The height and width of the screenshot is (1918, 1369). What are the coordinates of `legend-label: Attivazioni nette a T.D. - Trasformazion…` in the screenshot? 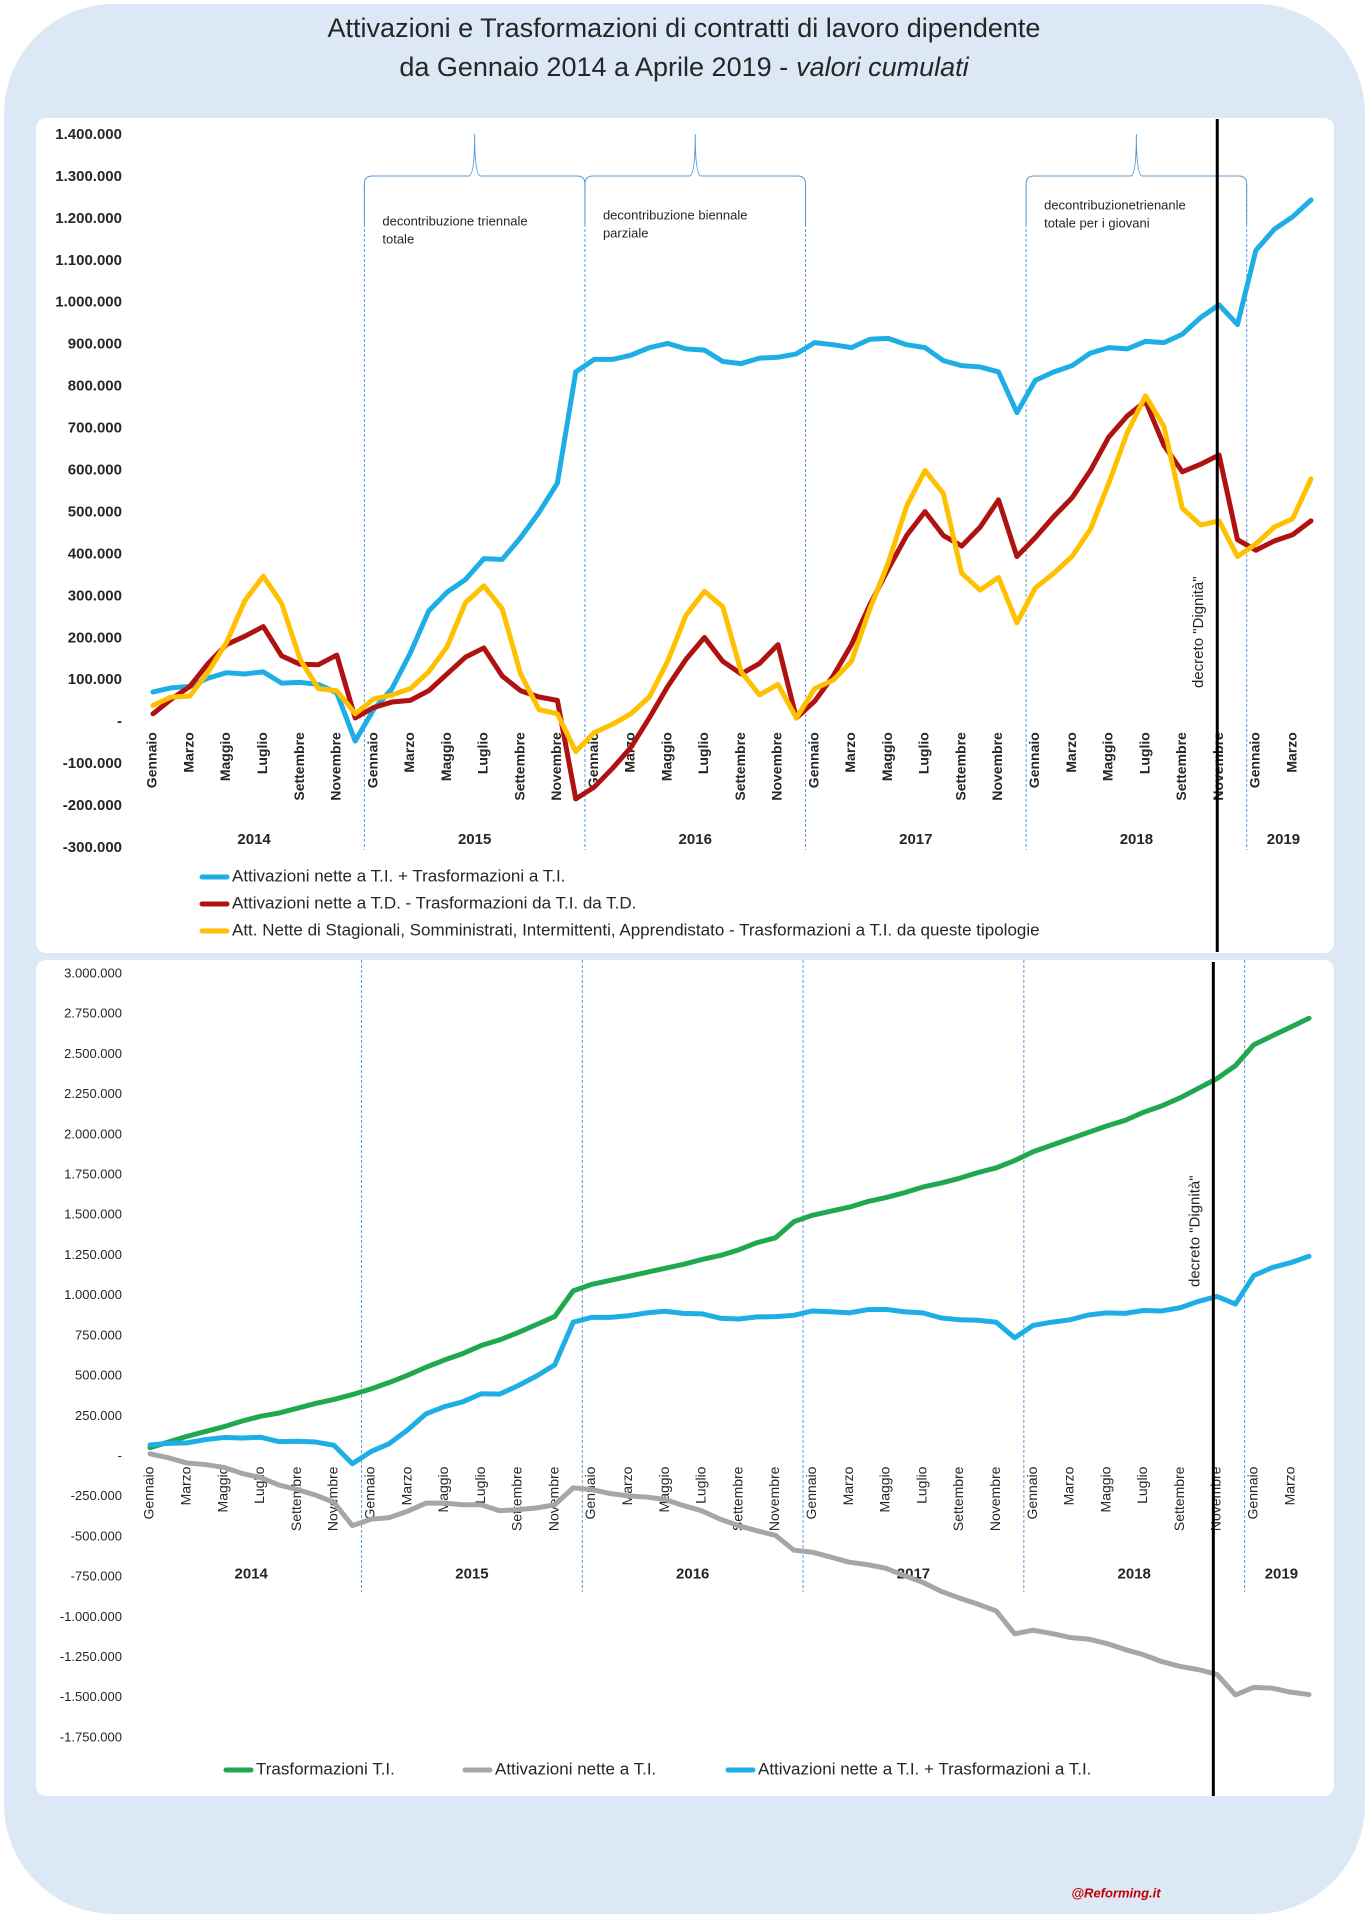 It's located at (434, 902).